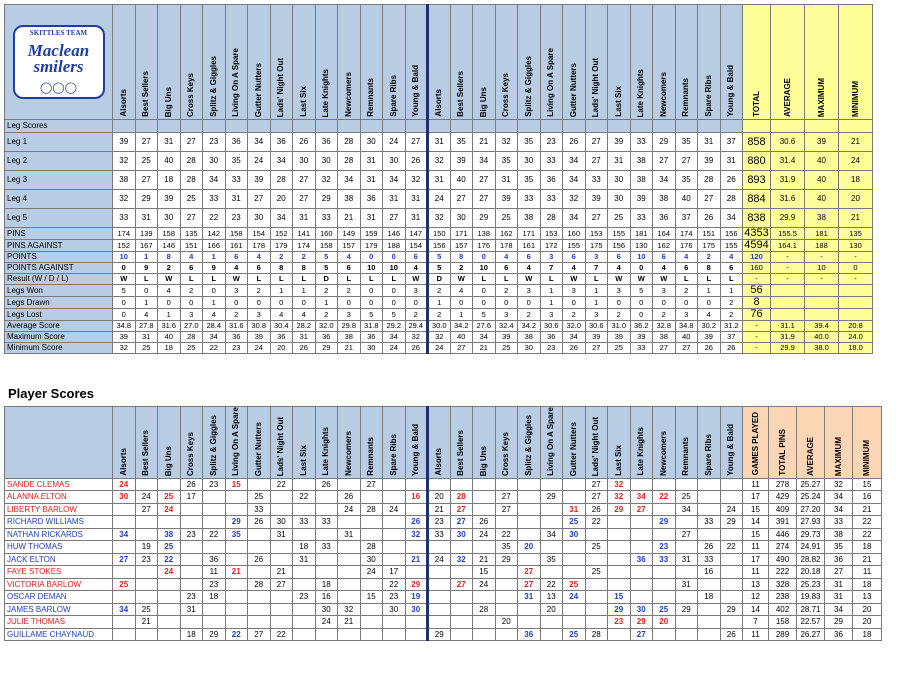  What do you see at coordinates (484, 348) in the screenshot?
I see `score-cell: 21` at bounding box center [484, 348].